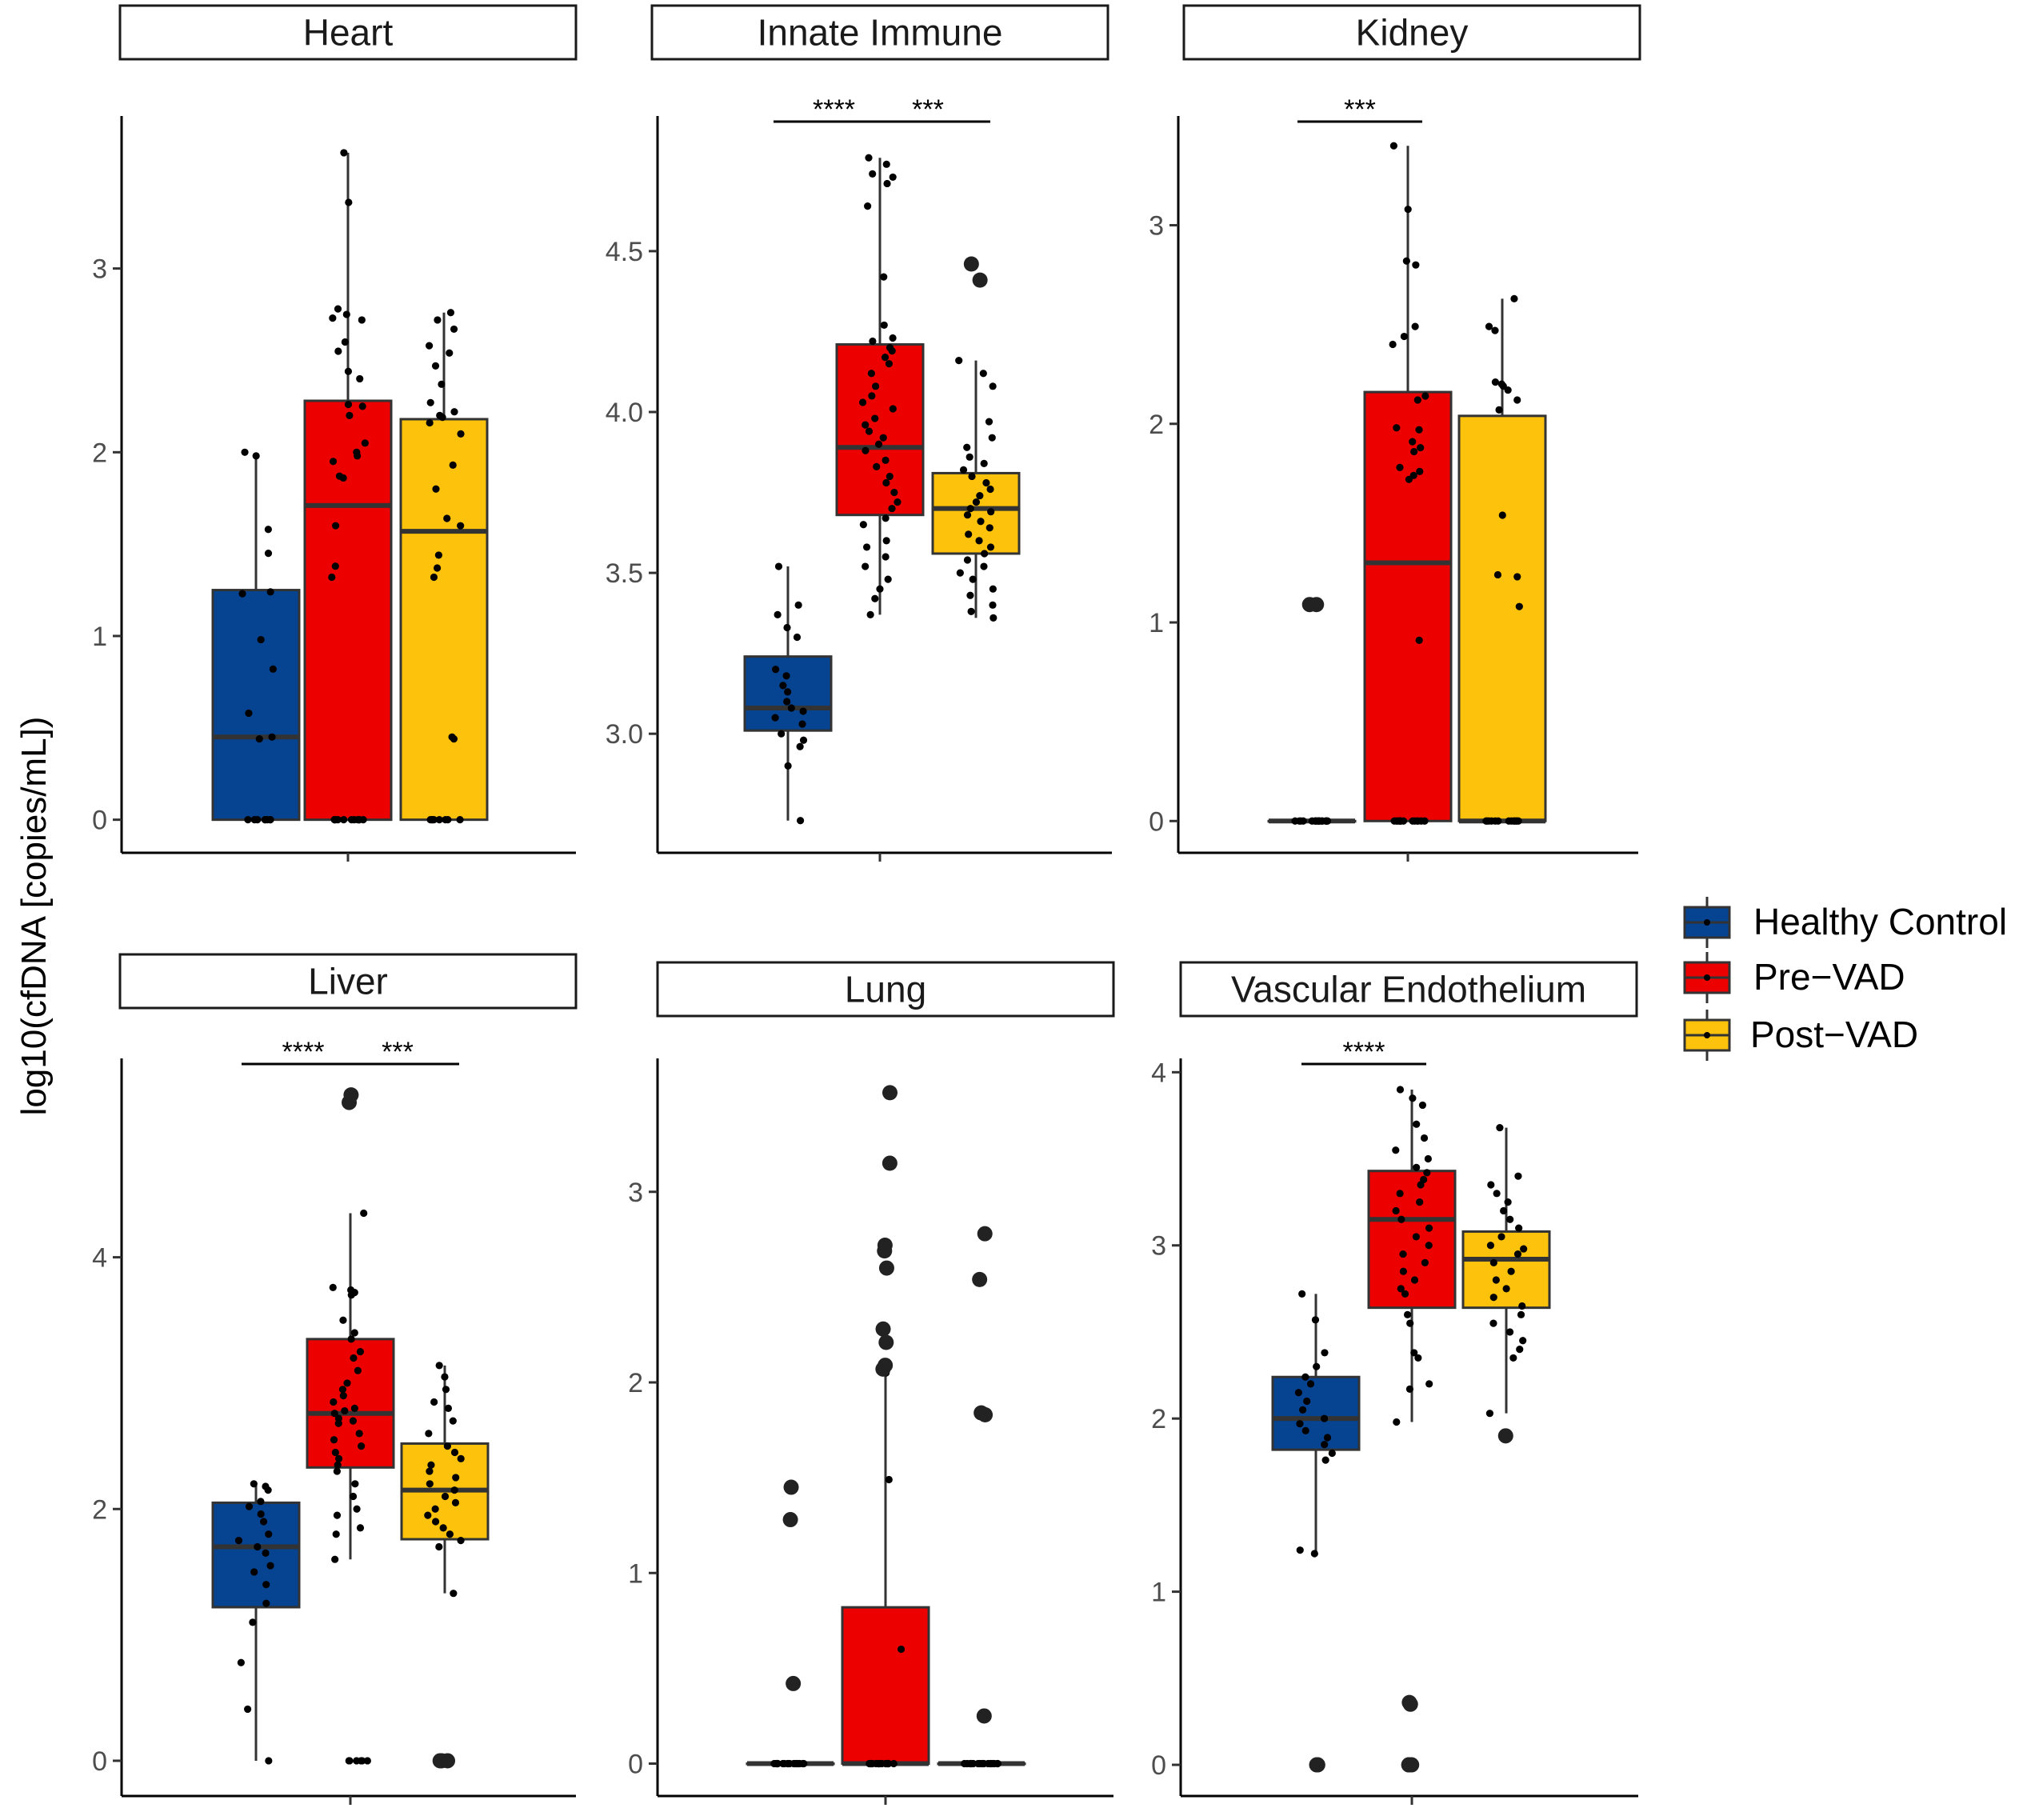 The width and height of the screenshot is (2027, 1820). I want to click on box-vascular-endothelium-healthy-control, so click(1316, 1413).